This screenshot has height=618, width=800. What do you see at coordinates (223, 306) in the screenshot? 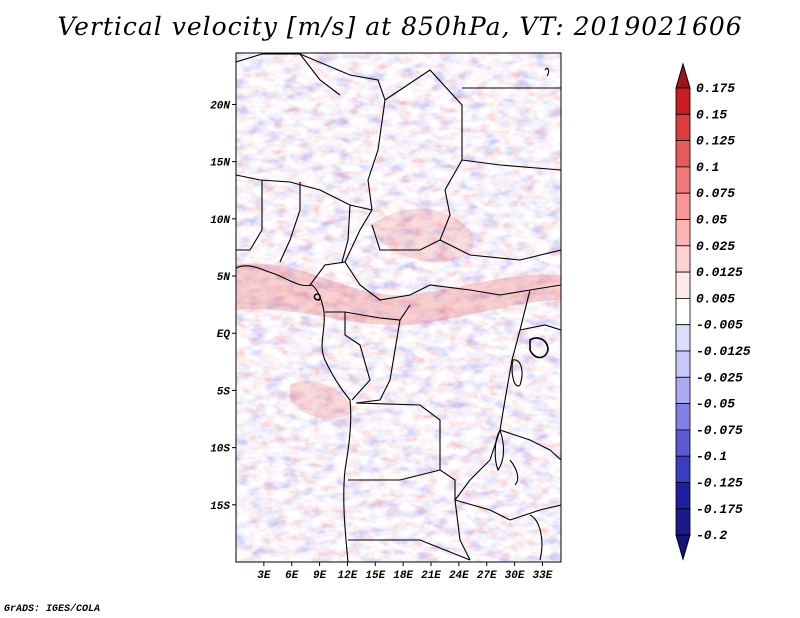
I see `latitude-axis: 20N 15N 10N 5N EQ 5S 10S 15S` at bounding box center [223, 306].